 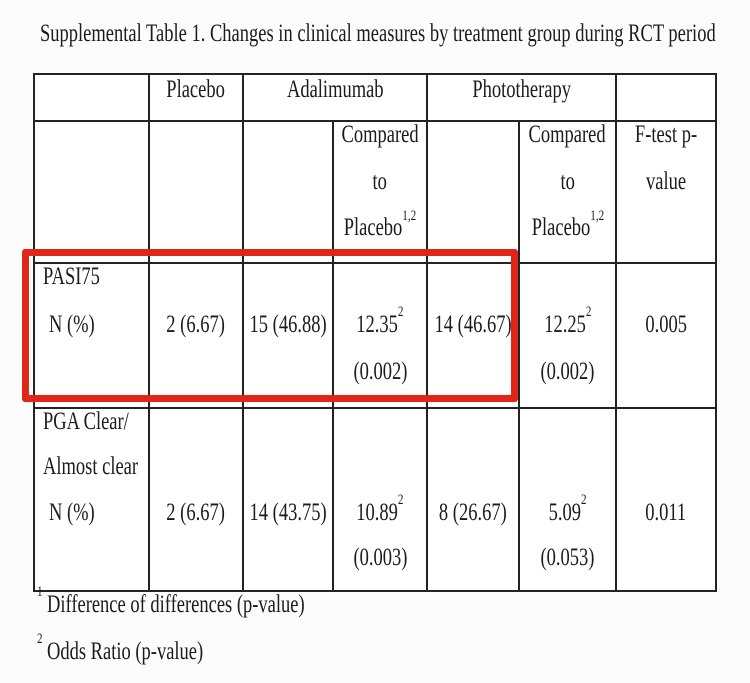 What do you see at coordinates (92, 336) in the screenshot?
I see `row-pasi75-label: PASI75 N (%)` at bounding box center [92, 336].